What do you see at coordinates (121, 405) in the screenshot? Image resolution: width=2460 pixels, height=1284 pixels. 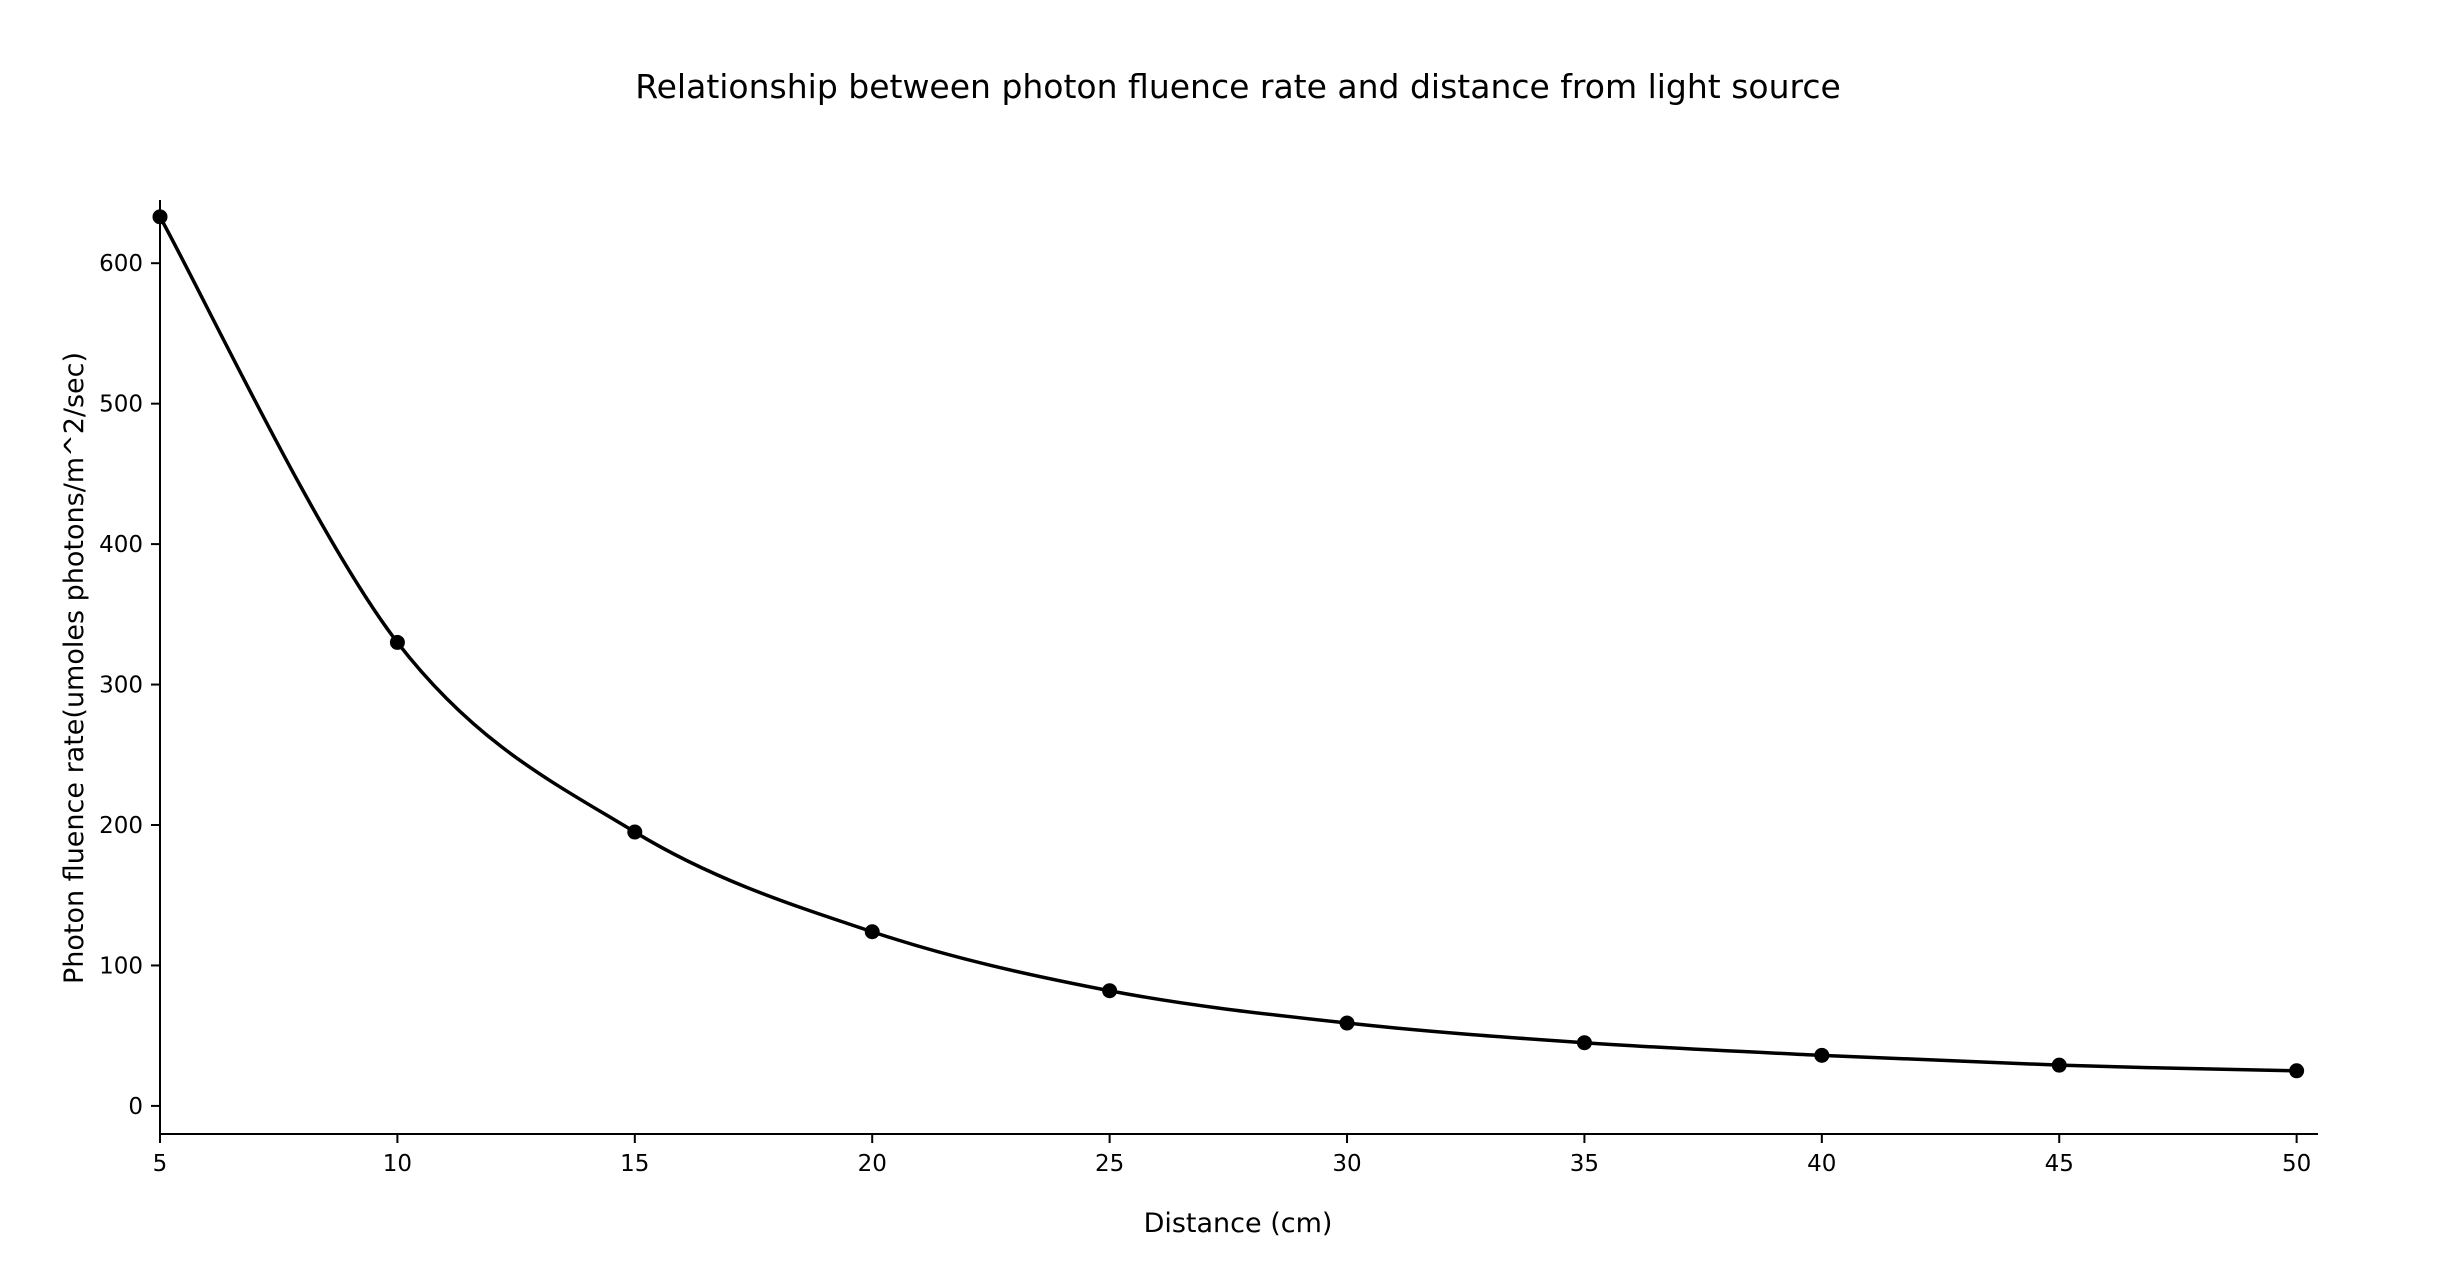 I see `y-tick-label: 500` at bounding box center [121, 405].